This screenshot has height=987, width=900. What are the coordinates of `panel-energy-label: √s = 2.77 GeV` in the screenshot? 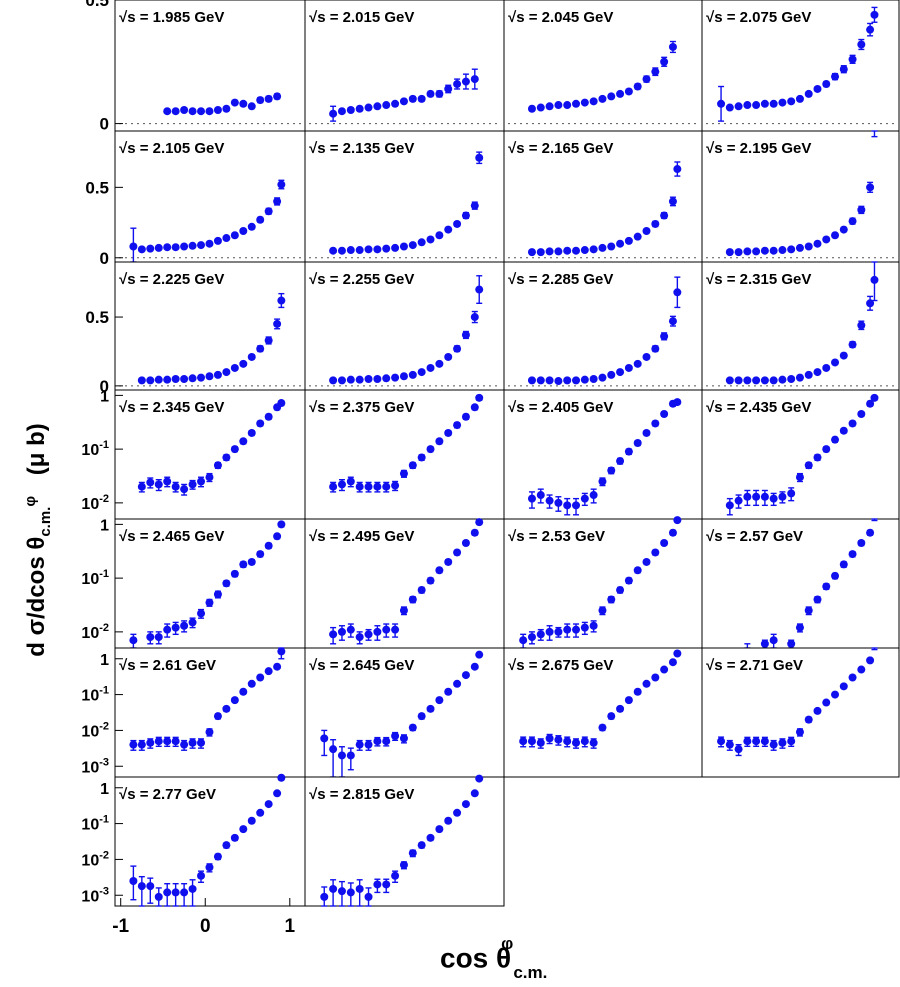 It's located at (167, 794).